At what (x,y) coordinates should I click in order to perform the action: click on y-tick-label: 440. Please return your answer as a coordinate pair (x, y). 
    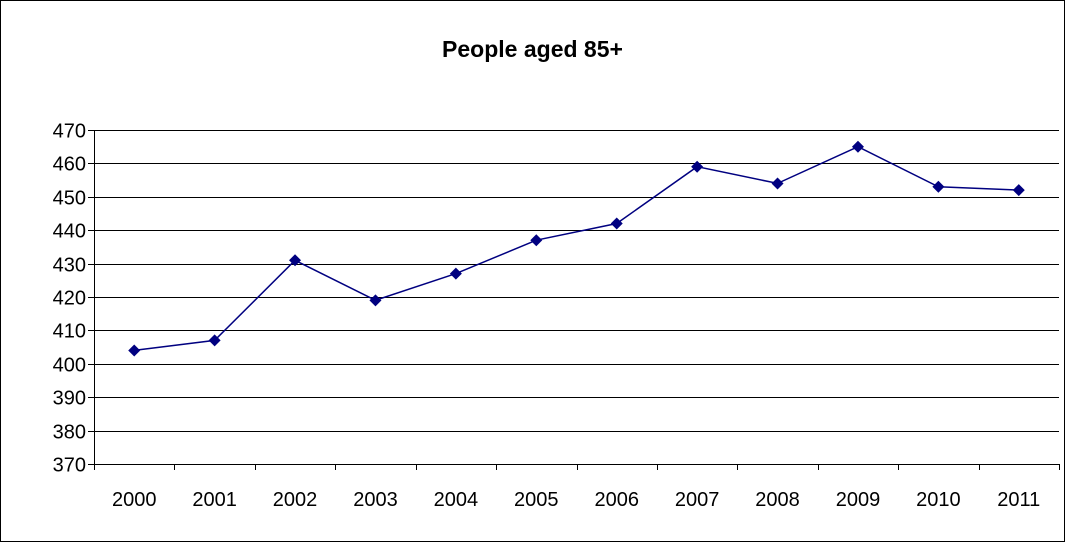
    Looking at the image, I should click on (69, 232).